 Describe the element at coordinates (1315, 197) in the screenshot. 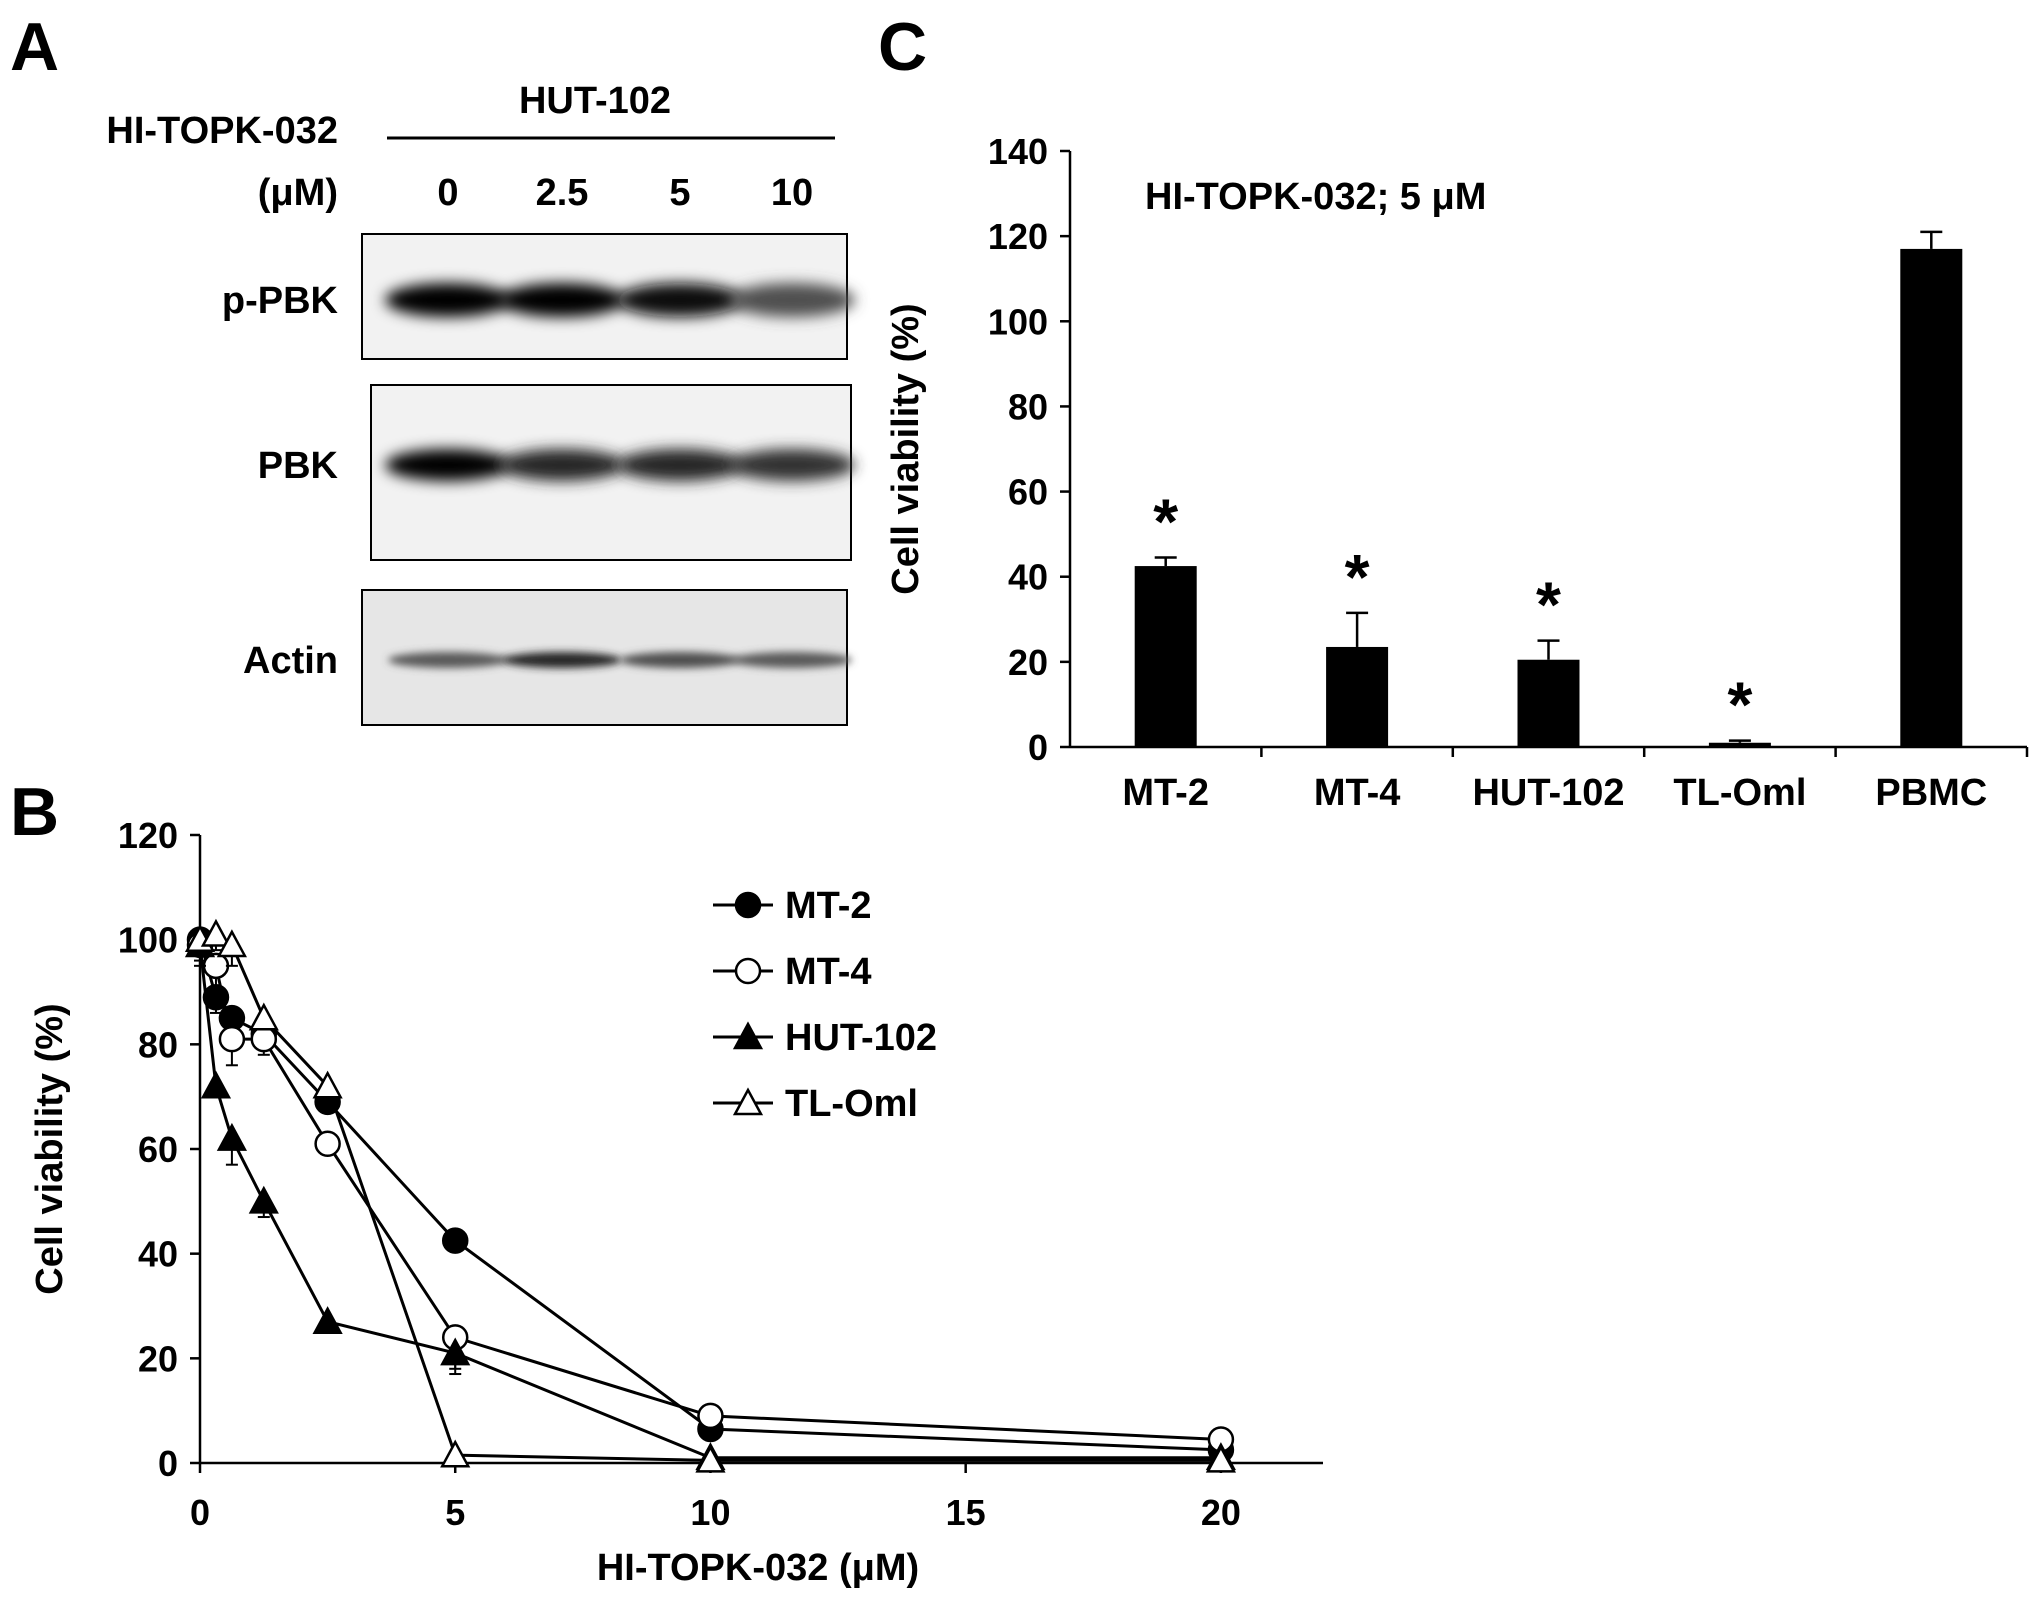

I see `c-chart-title: HI-TOPK-032; 5 μM` at that location.